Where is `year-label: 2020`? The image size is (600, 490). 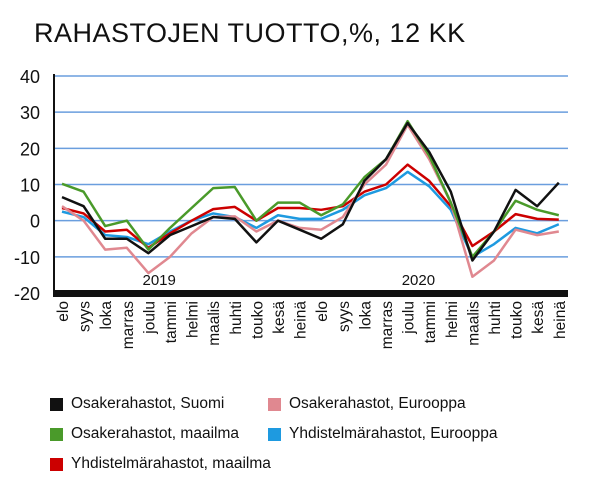 year-label: 2020 is located at coordinates (418, 280).